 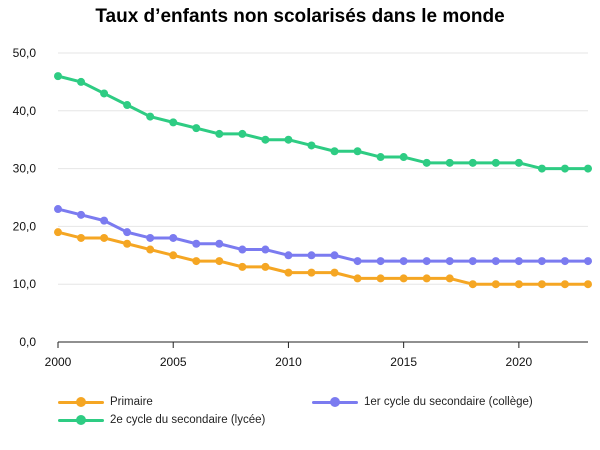 What do you see at coordinates (131, 402) in the screenshot?
I see `legend-label-primaire: Primaire` at bounding box center [131, 402].